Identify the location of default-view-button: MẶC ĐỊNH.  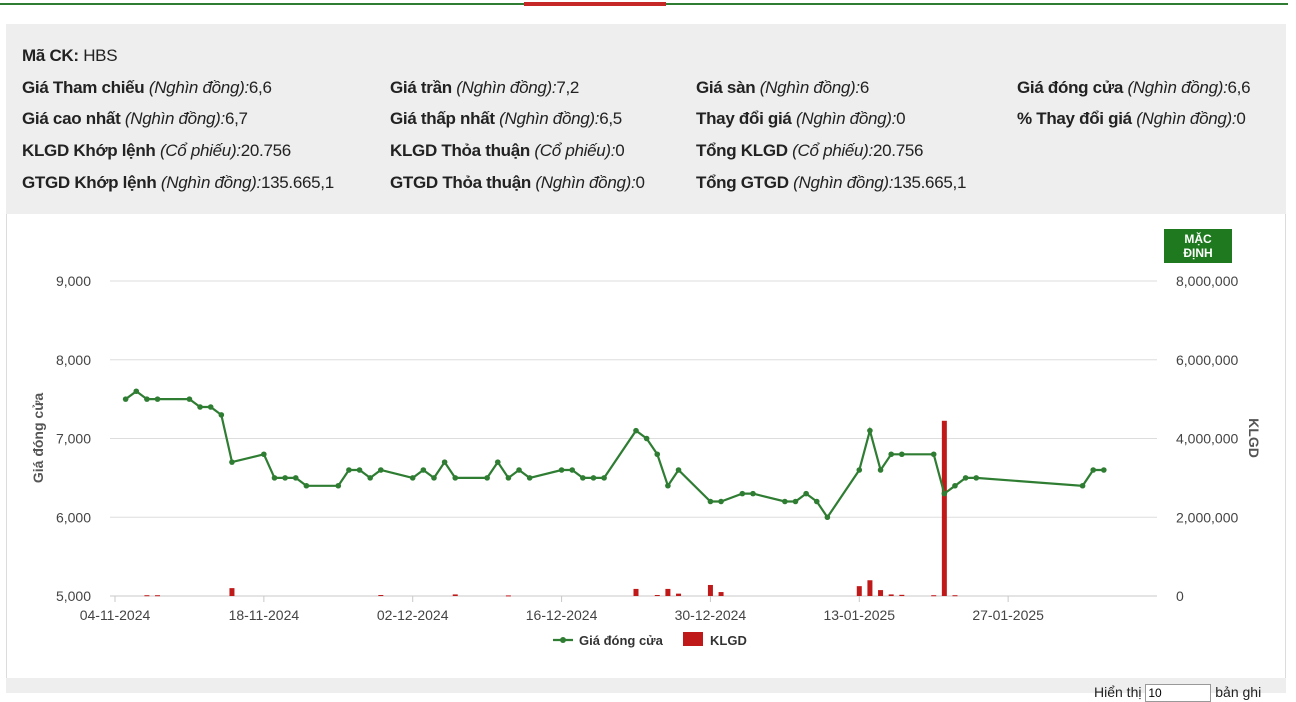
(1198, 246).